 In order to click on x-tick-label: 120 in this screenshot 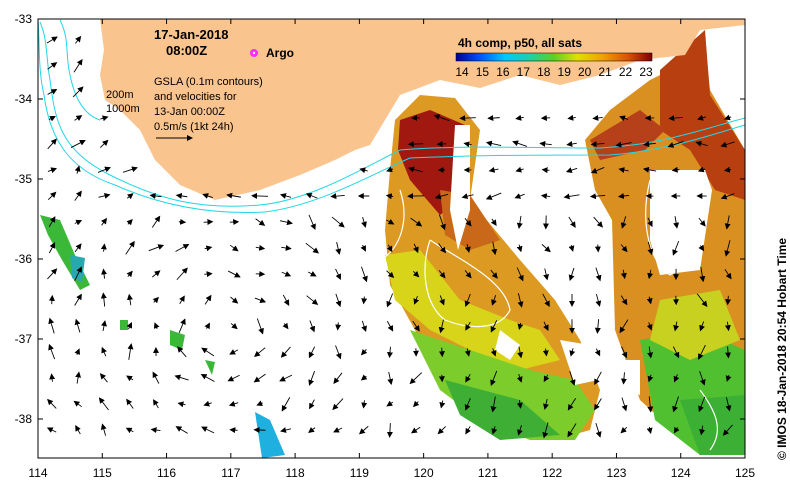, I will do `click(424, 473)`.